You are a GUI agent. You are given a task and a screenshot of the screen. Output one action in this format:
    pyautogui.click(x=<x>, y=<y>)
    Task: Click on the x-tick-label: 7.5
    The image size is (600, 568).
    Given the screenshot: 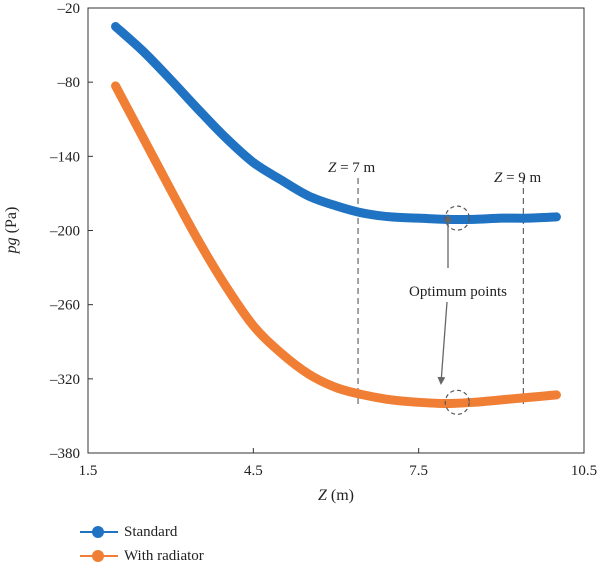 What is the action you would take?
    pyautogui.click(x=418, y=471)
    